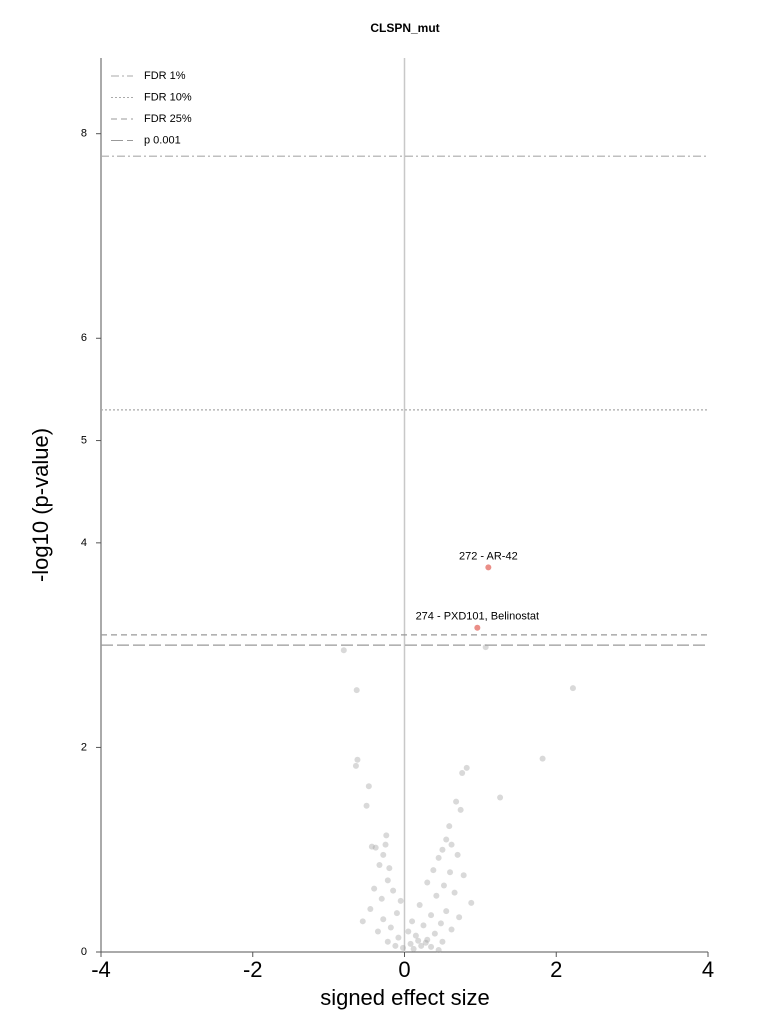 Image resolution: width=768 pixels, height=1024 pixels. I want to click on y-tick-label: 4, so click(84, 543).